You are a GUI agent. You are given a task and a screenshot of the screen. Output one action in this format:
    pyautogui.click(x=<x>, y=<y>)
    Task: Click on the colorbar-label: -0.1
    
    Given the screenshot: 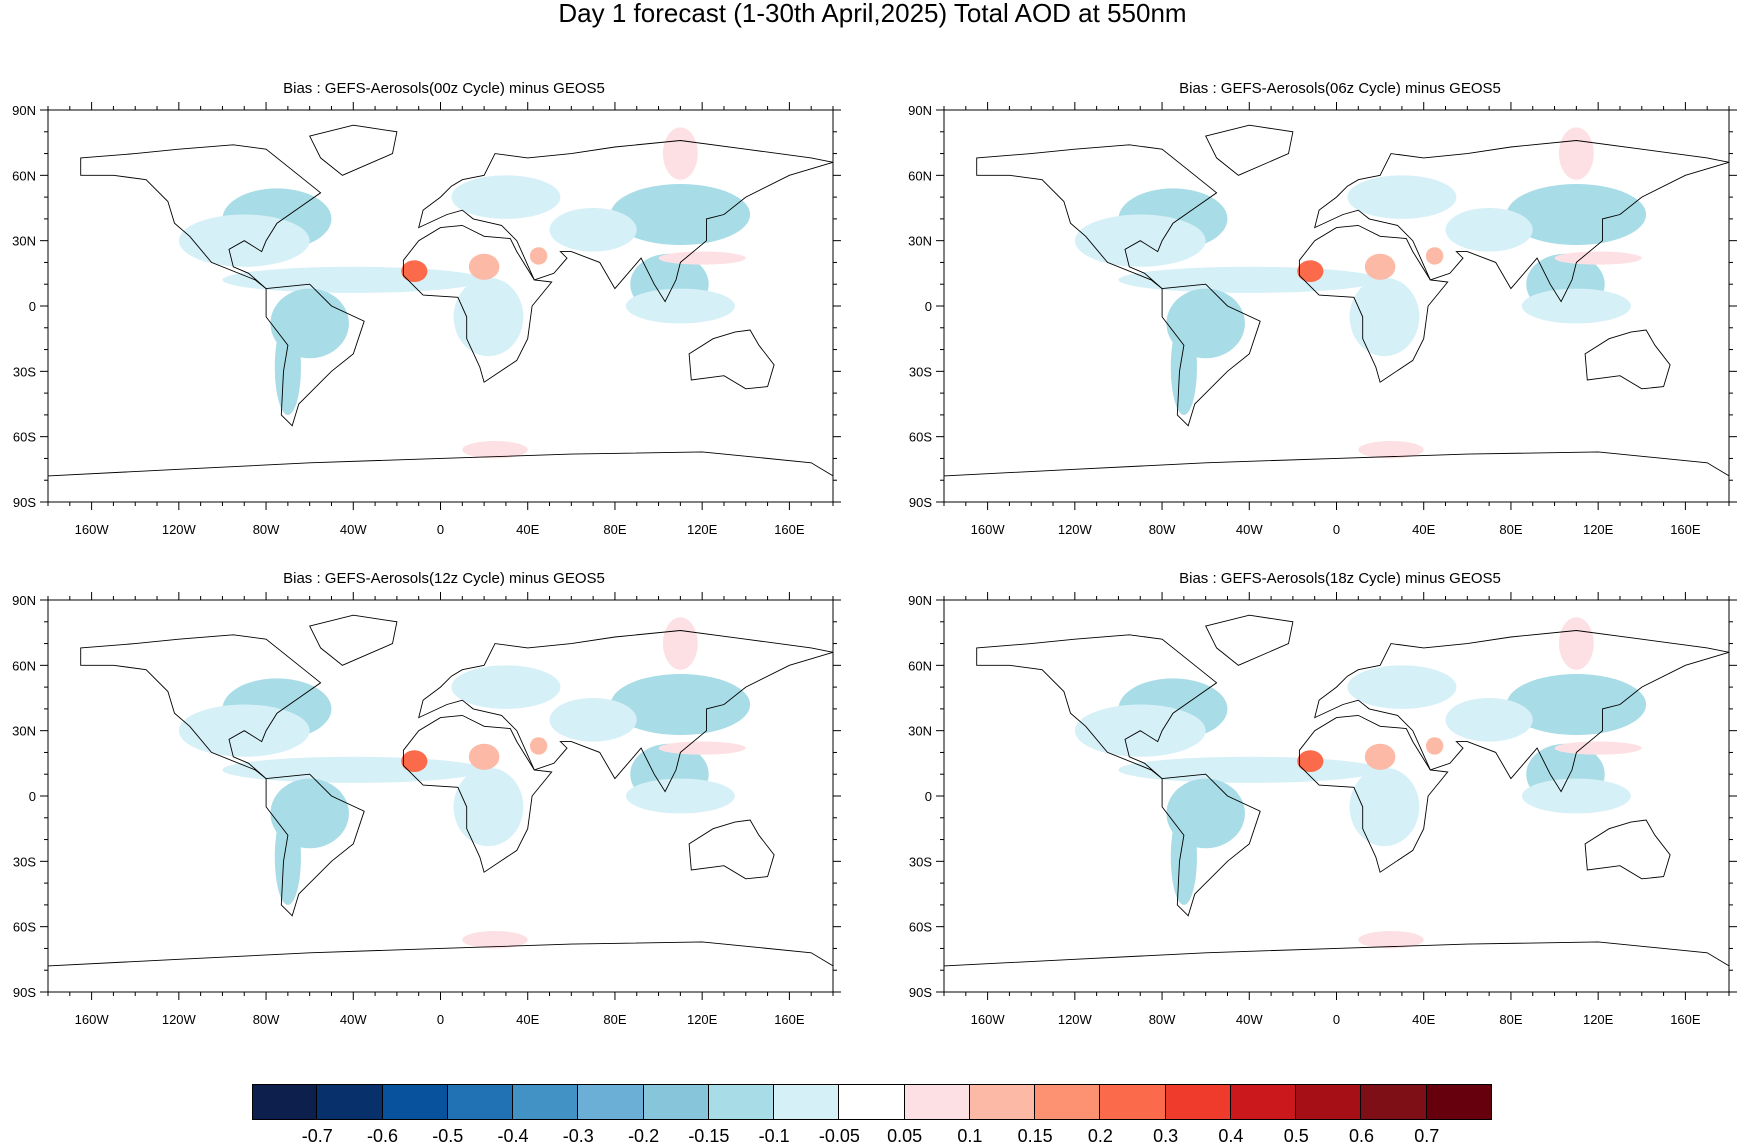 What is the action you would take?
    pyautogui.click(x=774, y=1136)
    